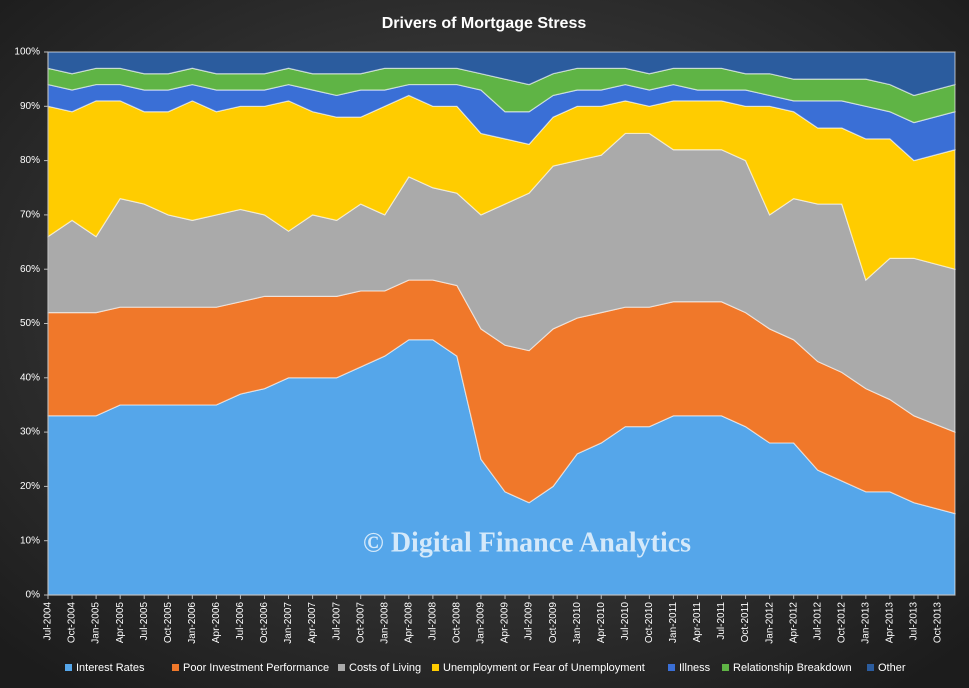 The height and width of the screenshot is (688, 969). Describe the element at coordinates (168, 623) in the screenshot. I see `x-tick-label: Oct-2005` at that location.